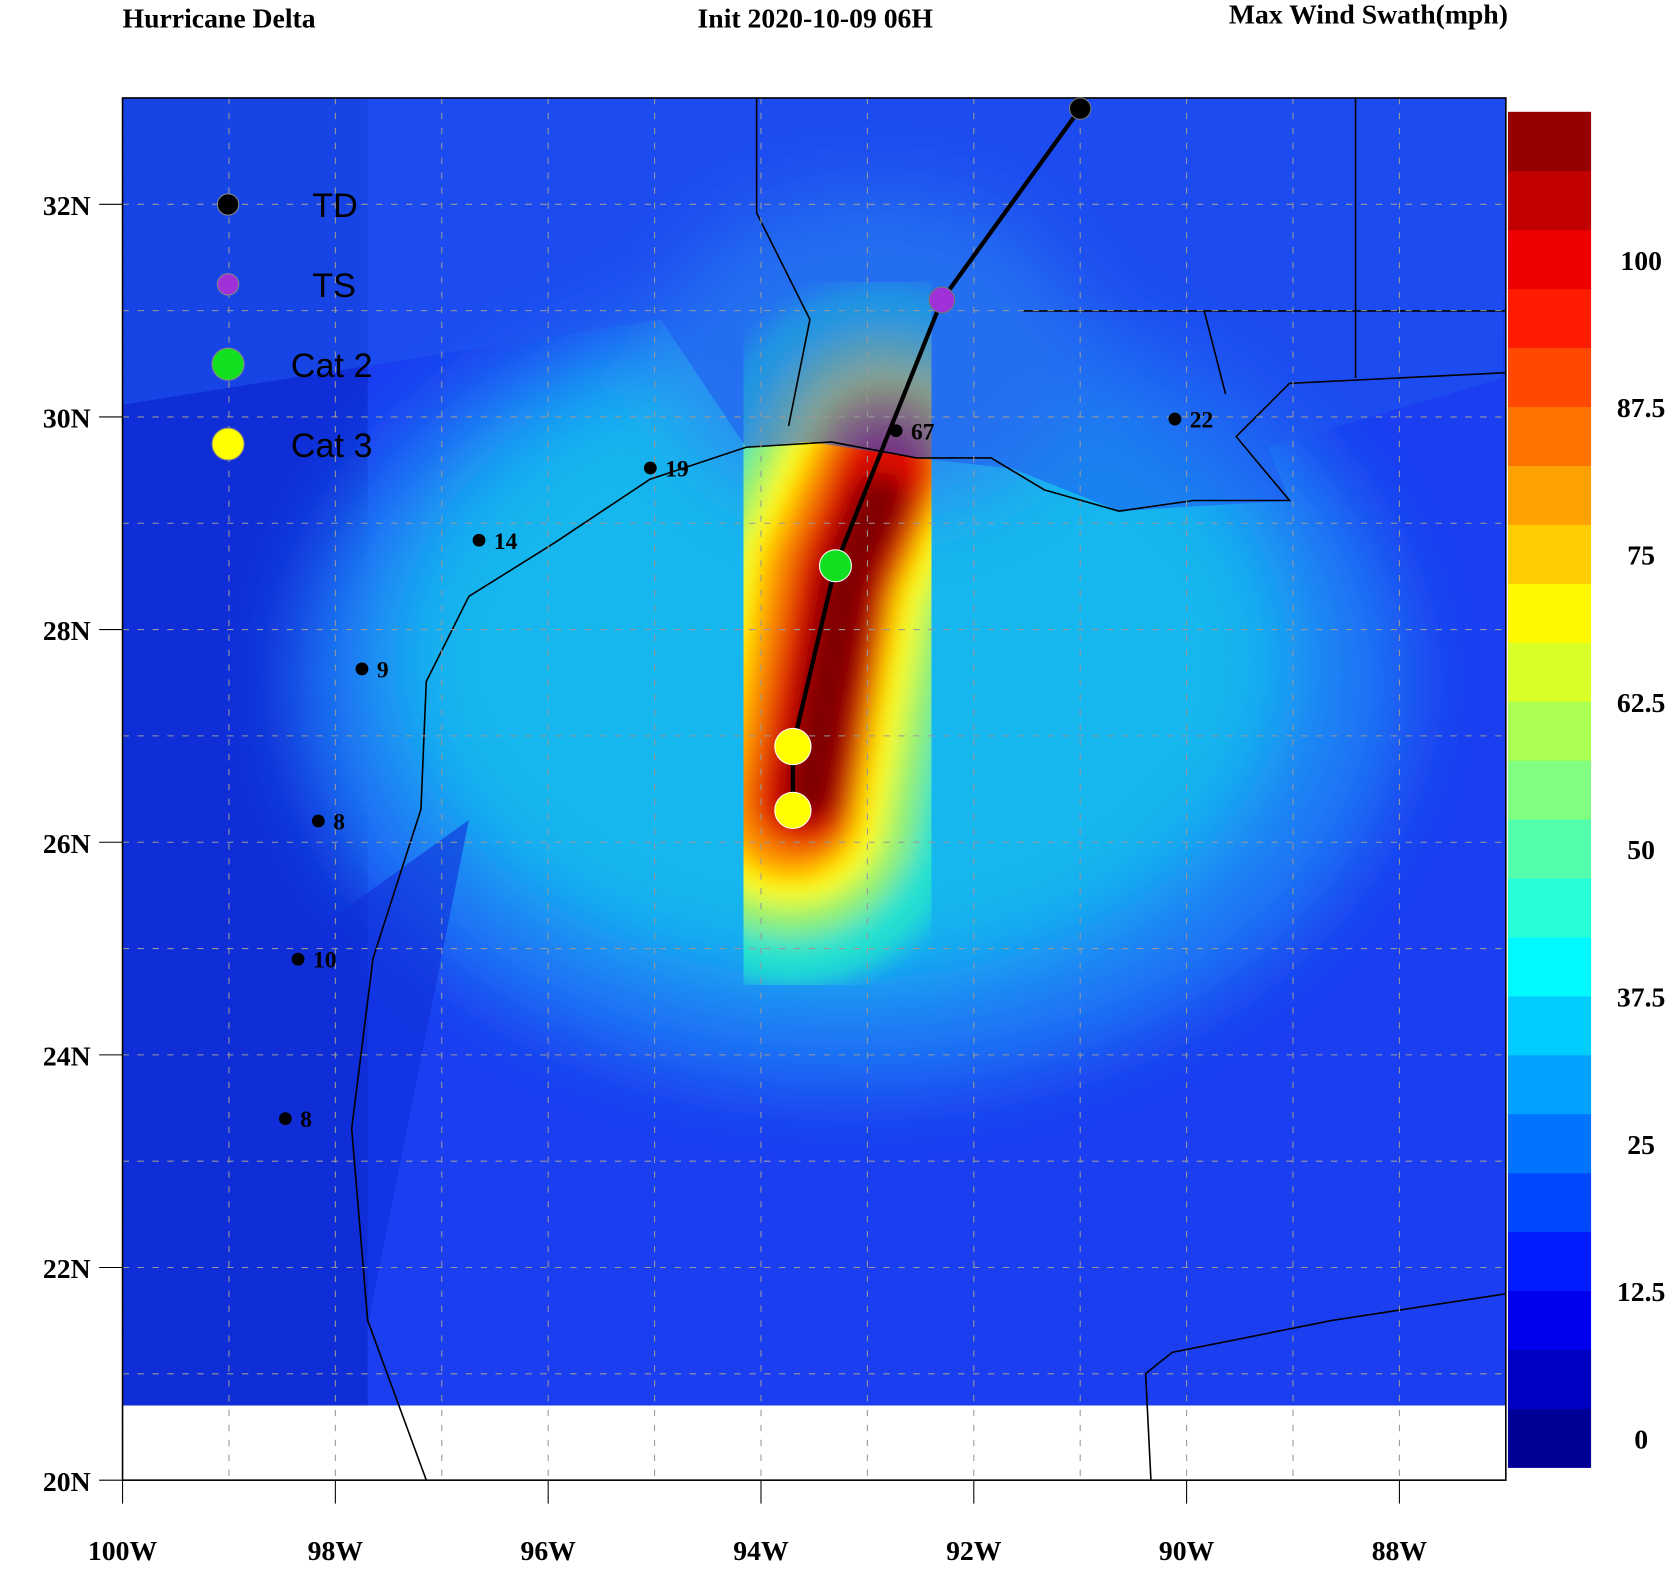  Describe the element at coordinates (1187, 1550) in the screenshot. I see `lon-label: 90W` at that location.